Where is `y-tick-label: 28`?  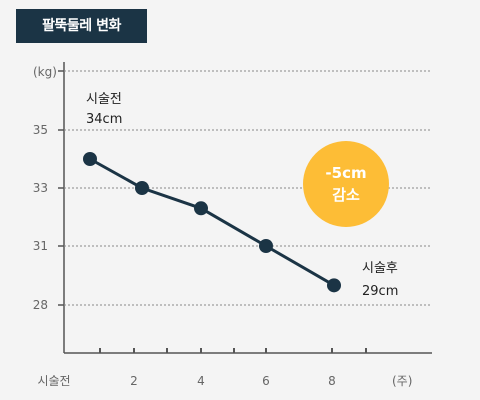 y-tick-label: 28 is located at coordinates (40, 305).